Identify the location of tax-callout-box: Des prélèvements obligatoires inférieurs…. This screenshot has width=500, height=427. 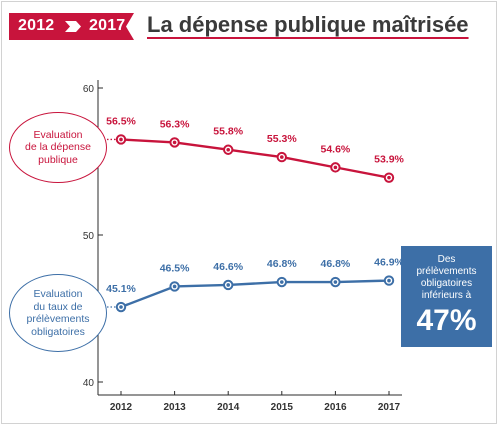
(446, 296).